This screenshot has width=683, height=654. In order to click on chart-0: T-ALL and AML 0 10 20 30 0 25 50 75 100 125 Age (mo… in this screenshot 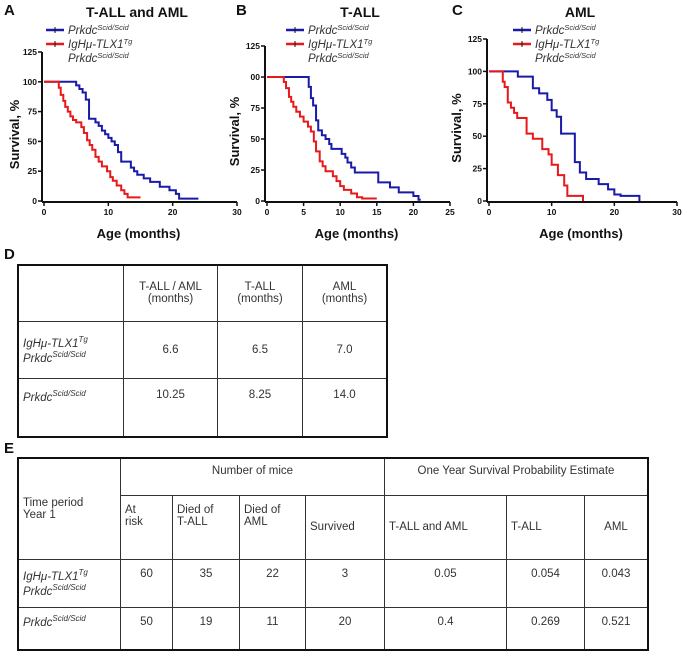, I will do `click(124, 122)`.